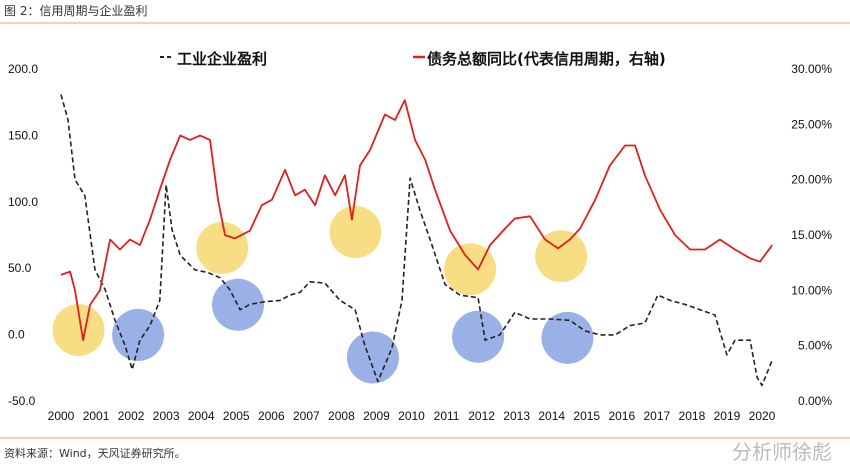 Image resolution: width=850 pixels, height=465 pixels. I want to click on x-tick-label: 2000, so click(61, 416).